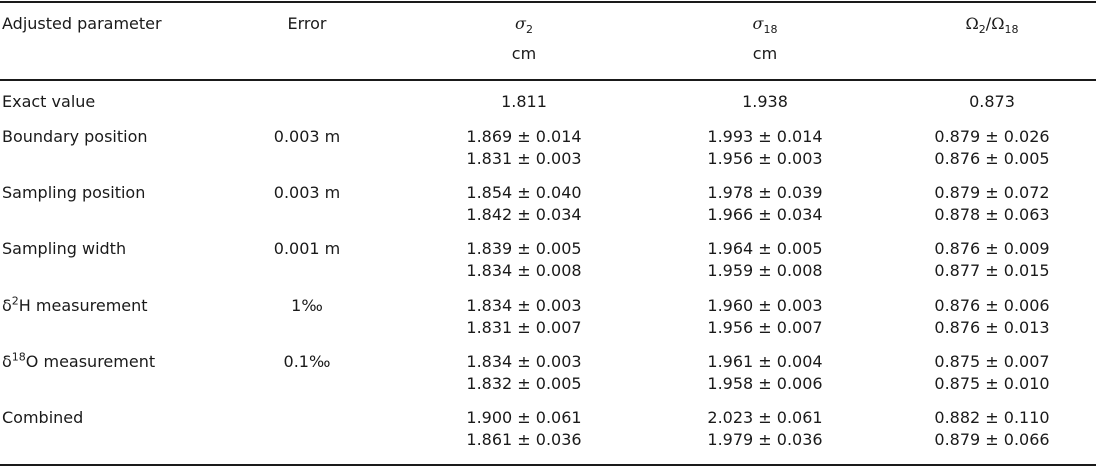 This screenshot has height=467, width=1096. I want to click on header-sigma18: σ18, so click(765, 24).